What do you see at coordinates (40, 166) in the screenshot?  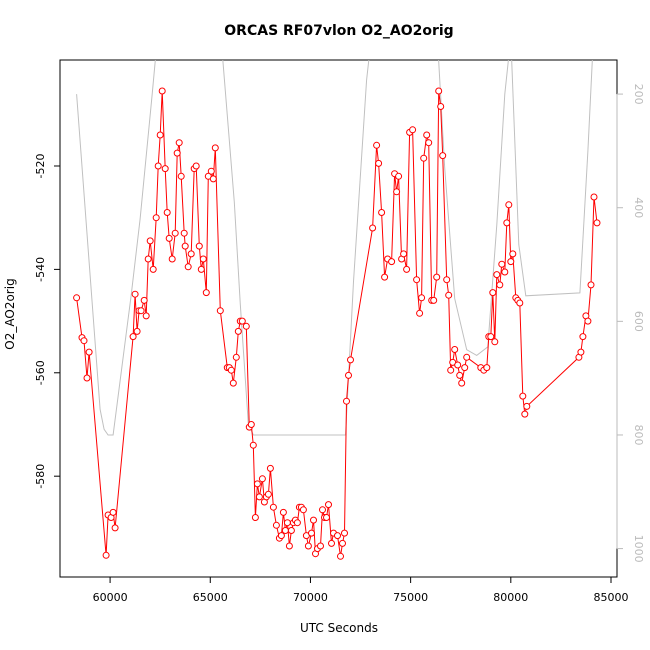 I see `y-tick-label: -520` at bounding box center [40, 166].